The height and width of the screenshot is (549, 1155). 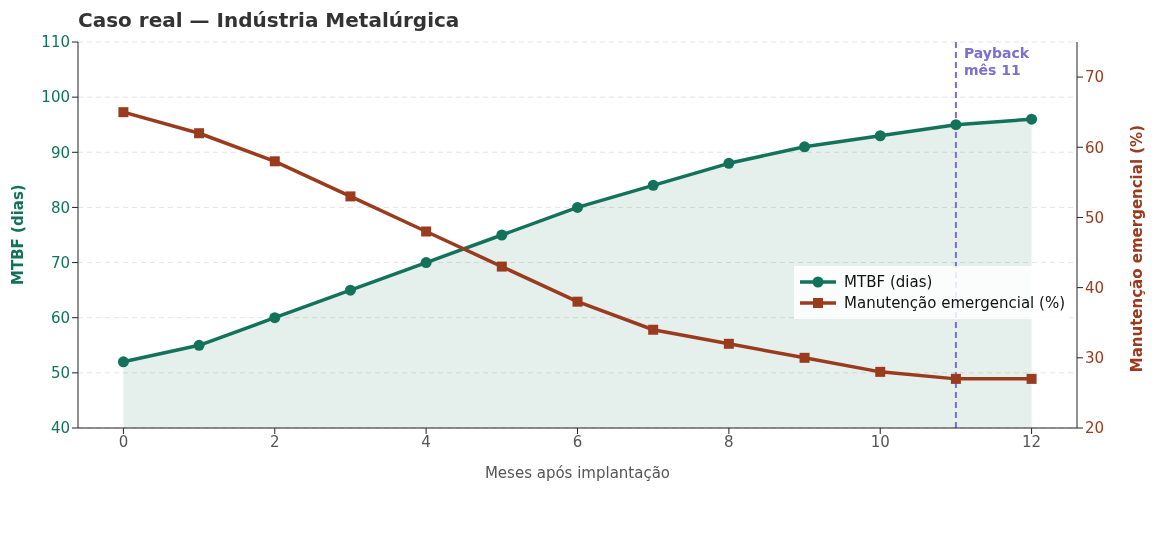 I want to click on y2-tick-label: 50, so click(x=1095, y=217).